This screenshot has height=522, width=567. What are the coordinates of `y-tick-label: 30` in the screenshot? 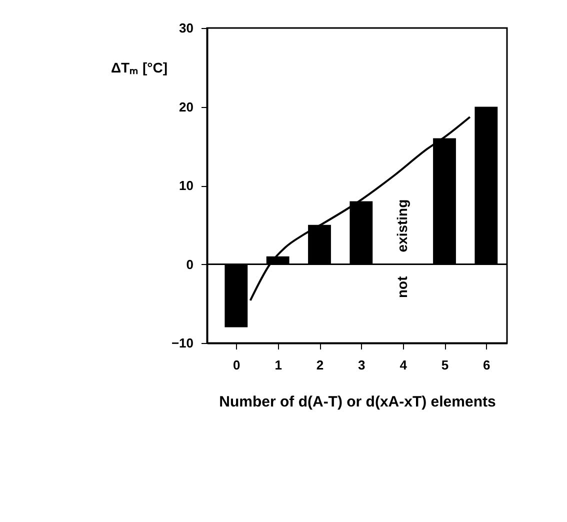 It's located at (186, 28).